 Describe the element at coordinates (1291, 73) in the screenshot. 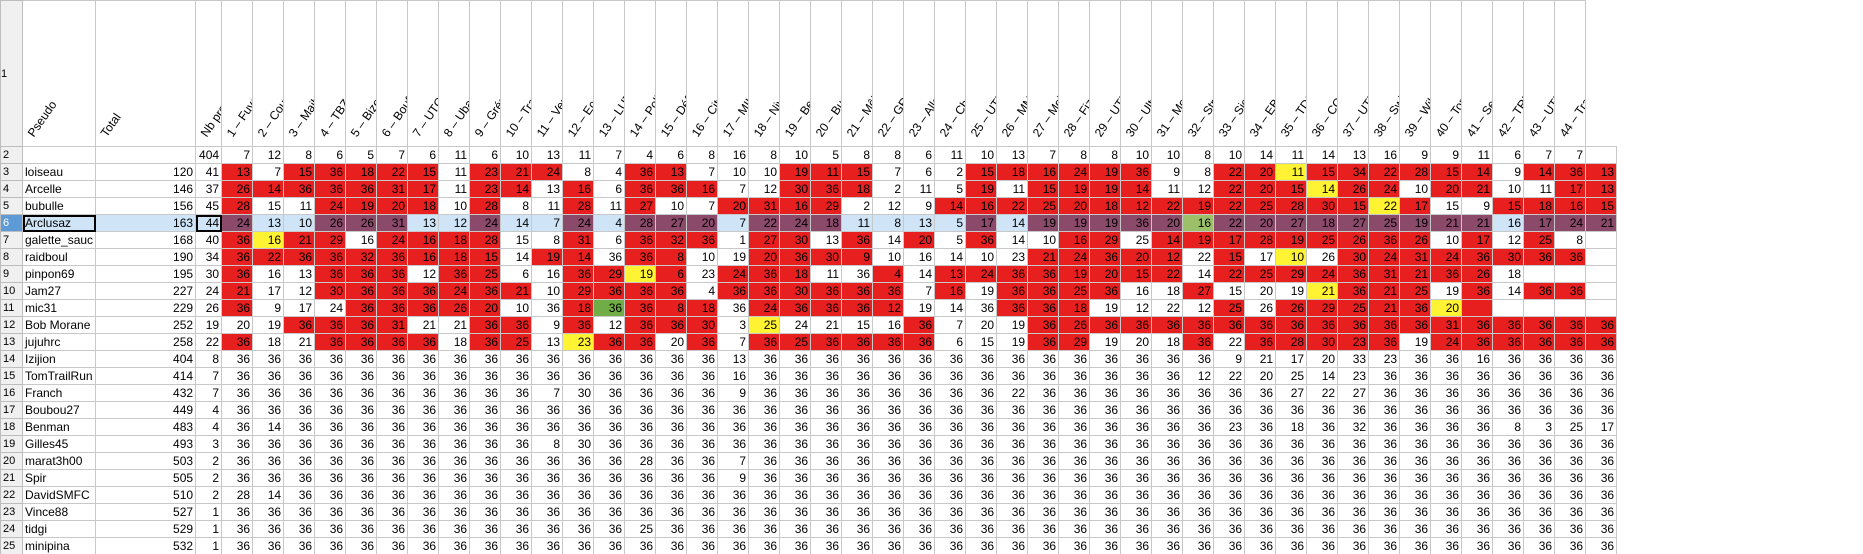

I see `header-race: 35 – TDS` at that location.